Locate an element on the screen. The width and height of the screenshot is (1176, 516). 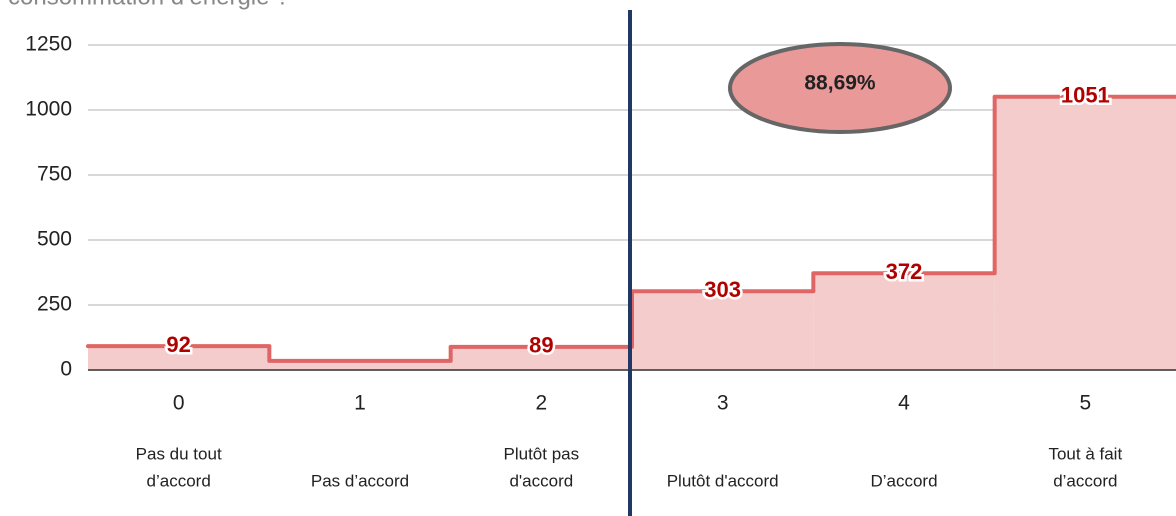
y-tick-label: 0 is located at coordinates (66, 369).